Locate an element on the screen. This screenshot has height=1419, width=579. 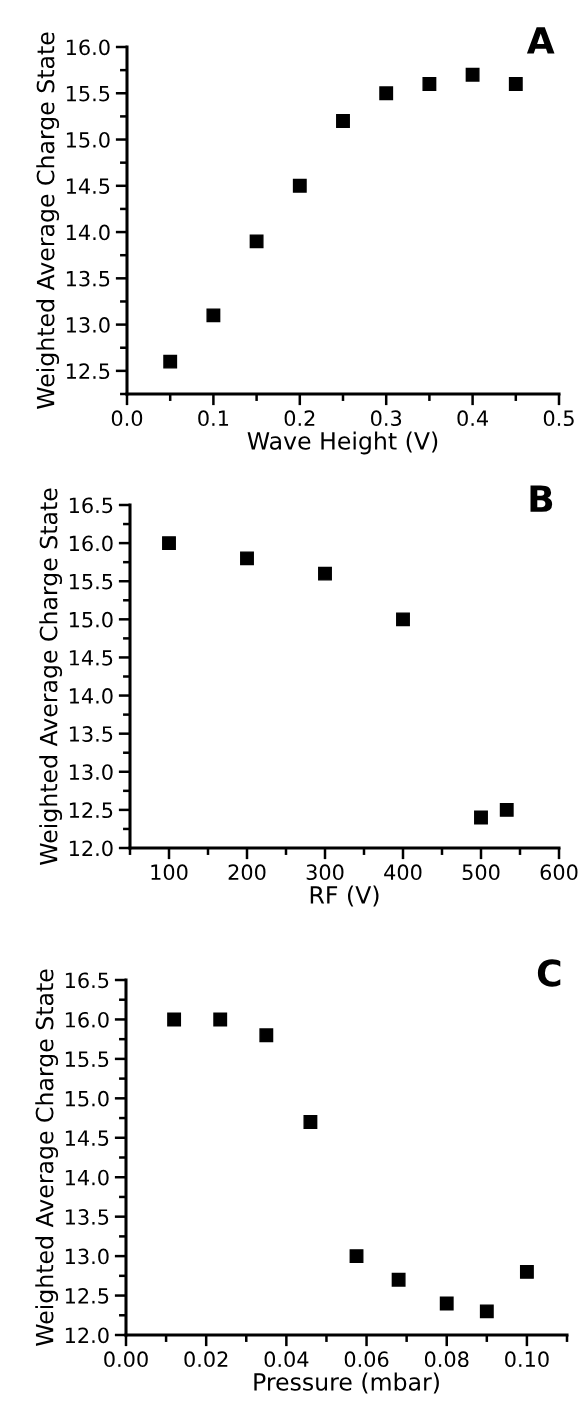
x-tick-label: 0.04 is located at coordinates (286, 1359).